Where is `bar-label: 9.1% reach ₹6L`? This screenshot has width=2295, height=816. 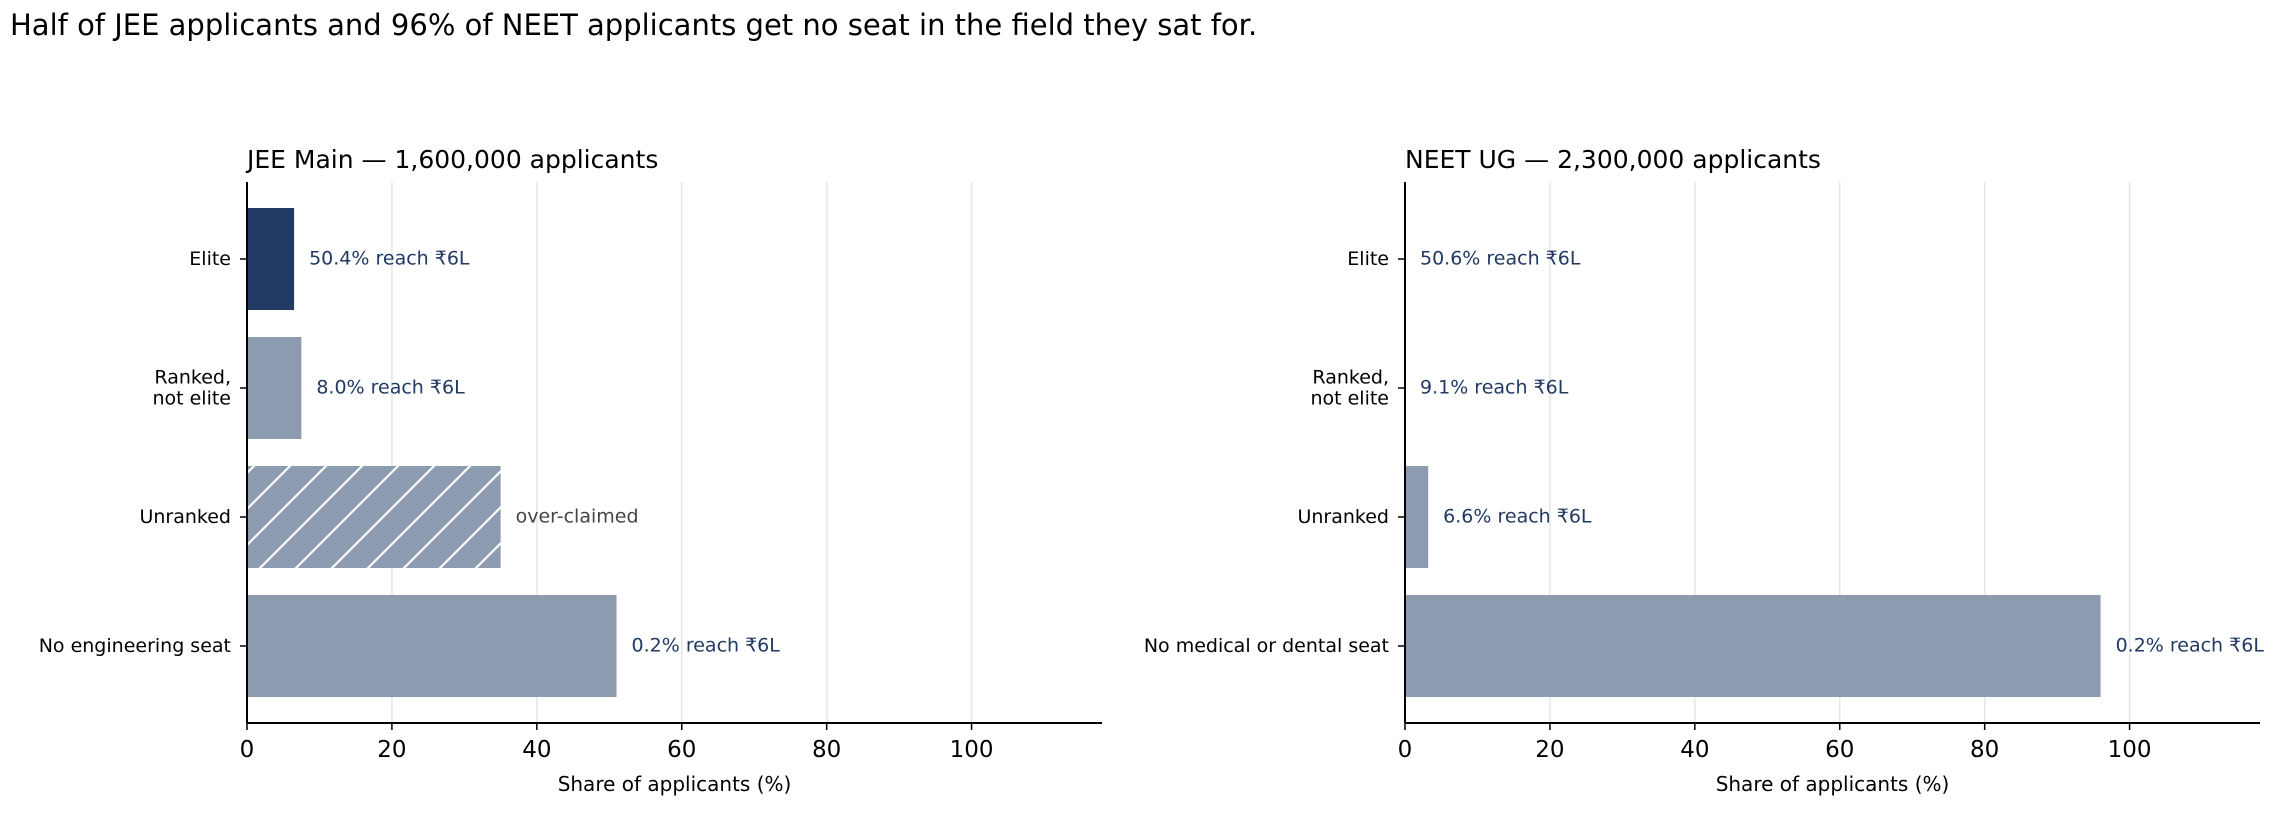 bar-label: 9.1% reach ₹6L is located at coordinates (1494, 388).